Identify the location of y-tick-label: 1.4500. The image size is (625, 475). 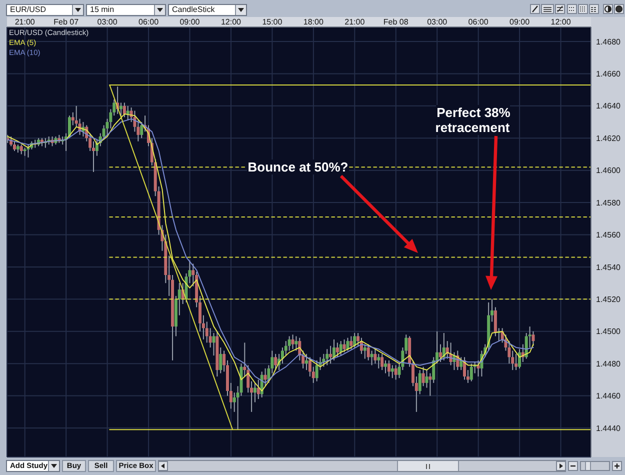
(609, 331).